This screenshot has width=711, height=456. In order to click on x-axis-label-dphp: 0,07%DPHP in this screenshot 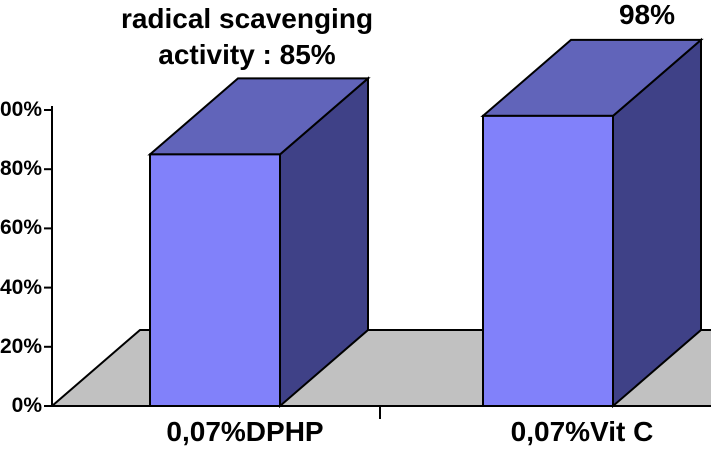, I will do `click(245, 431)`.